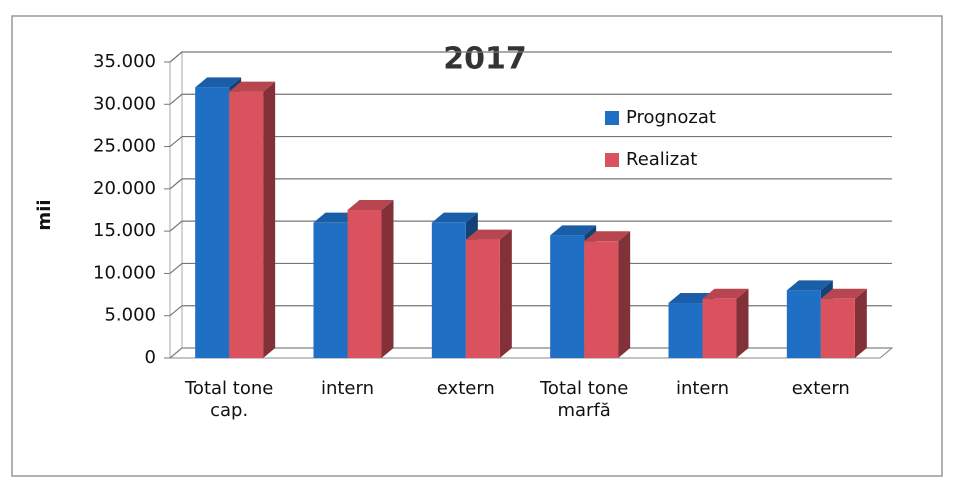  What do you see at coordinates (124, 188) in the screenshot?
I see `y-tick-label: 20.000` at bounding box center [124, 188].